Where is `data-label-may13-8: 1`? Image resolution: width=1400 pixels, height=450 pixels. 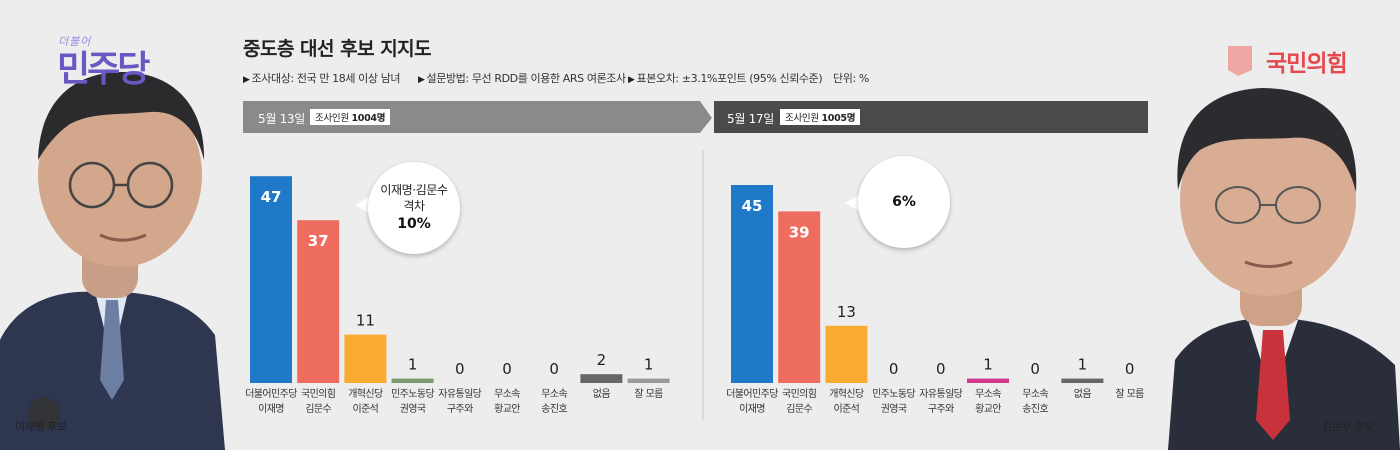
data-label-may13-8: 1 is located at coordinates (649, 365).